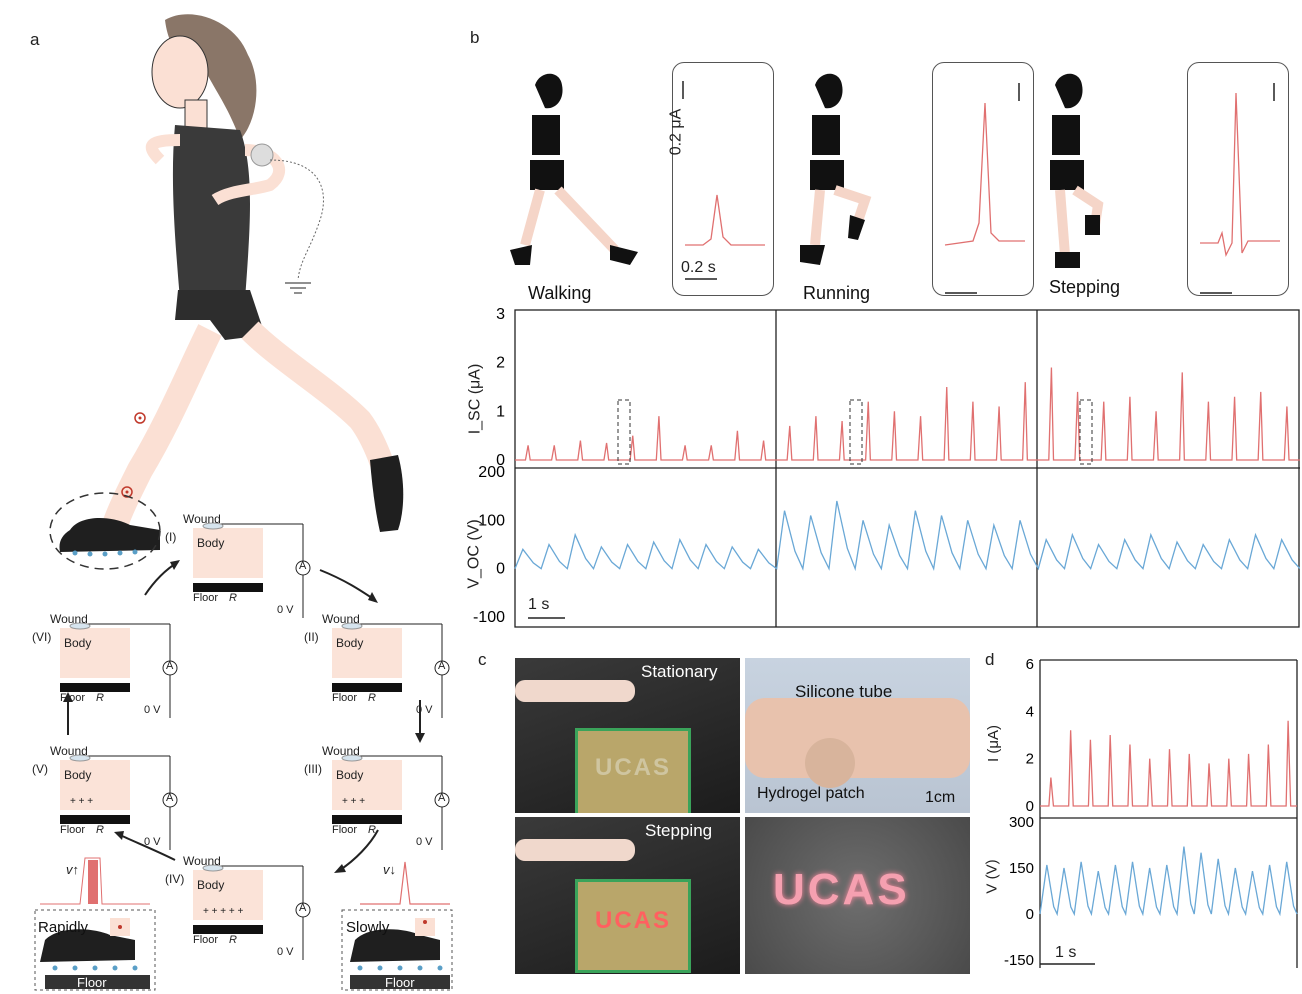  What do you see at coordinates (560, 293) in the screenshot?
I see `activity-label-walking: Walking` at bounding box center [560, 293].